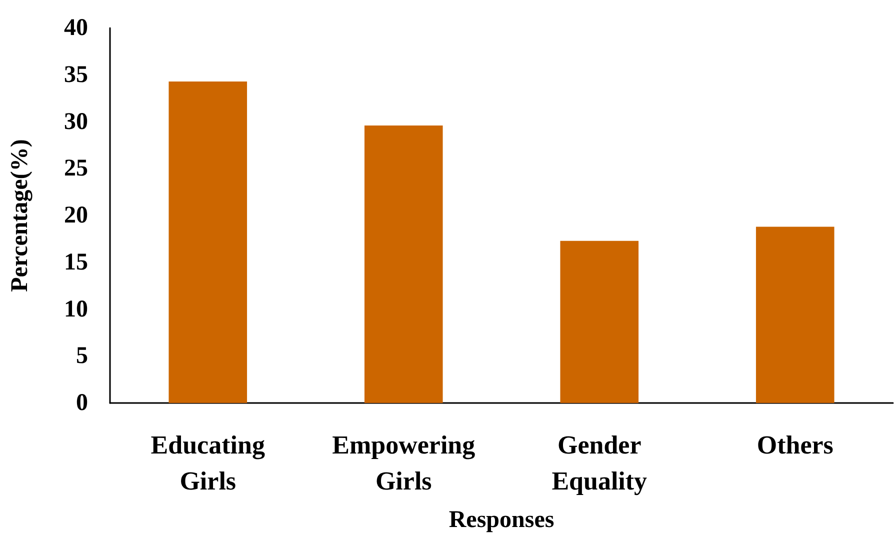  I want to click on y-tick-label: 25, so click(76, 169).